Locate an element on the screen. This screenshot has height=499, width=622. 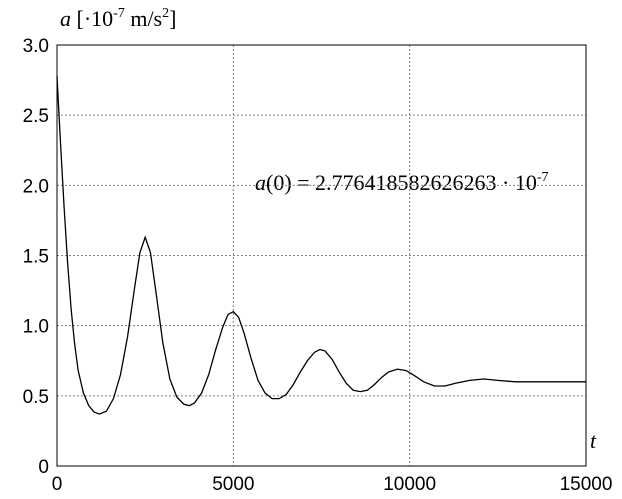
y-tick-label: 3.0 is located at coordinates (36, 46).